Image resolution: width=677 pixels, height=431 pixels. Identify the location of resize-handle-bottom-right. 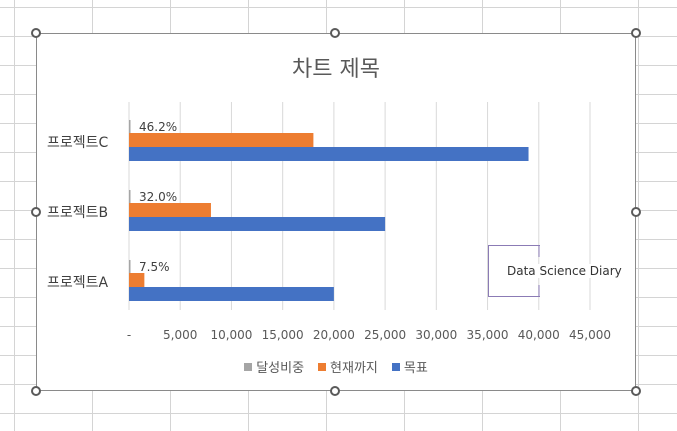
(636, 391).